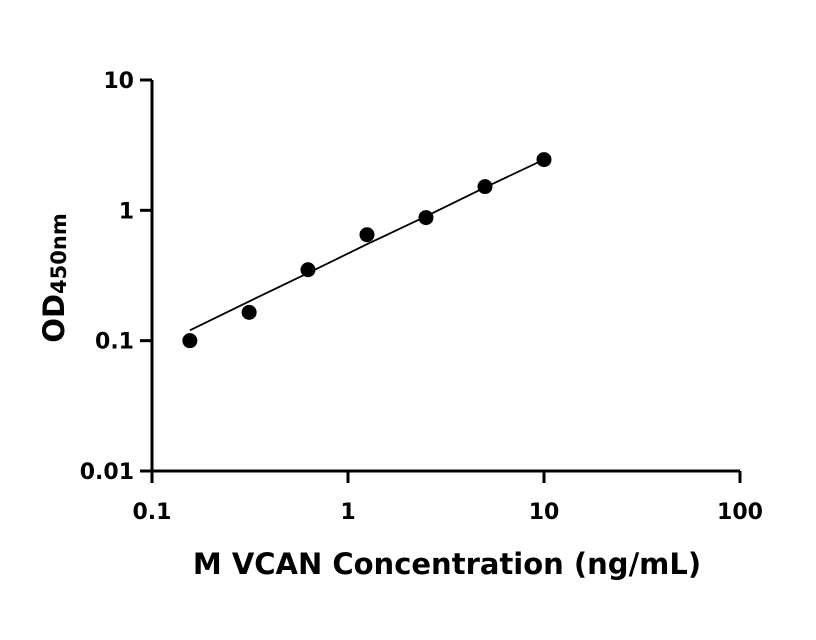  What do you see at coordinates (107, 472) in the screenshot?
I see `y-tick-label: 0.01` at bounding box center [107, 472].